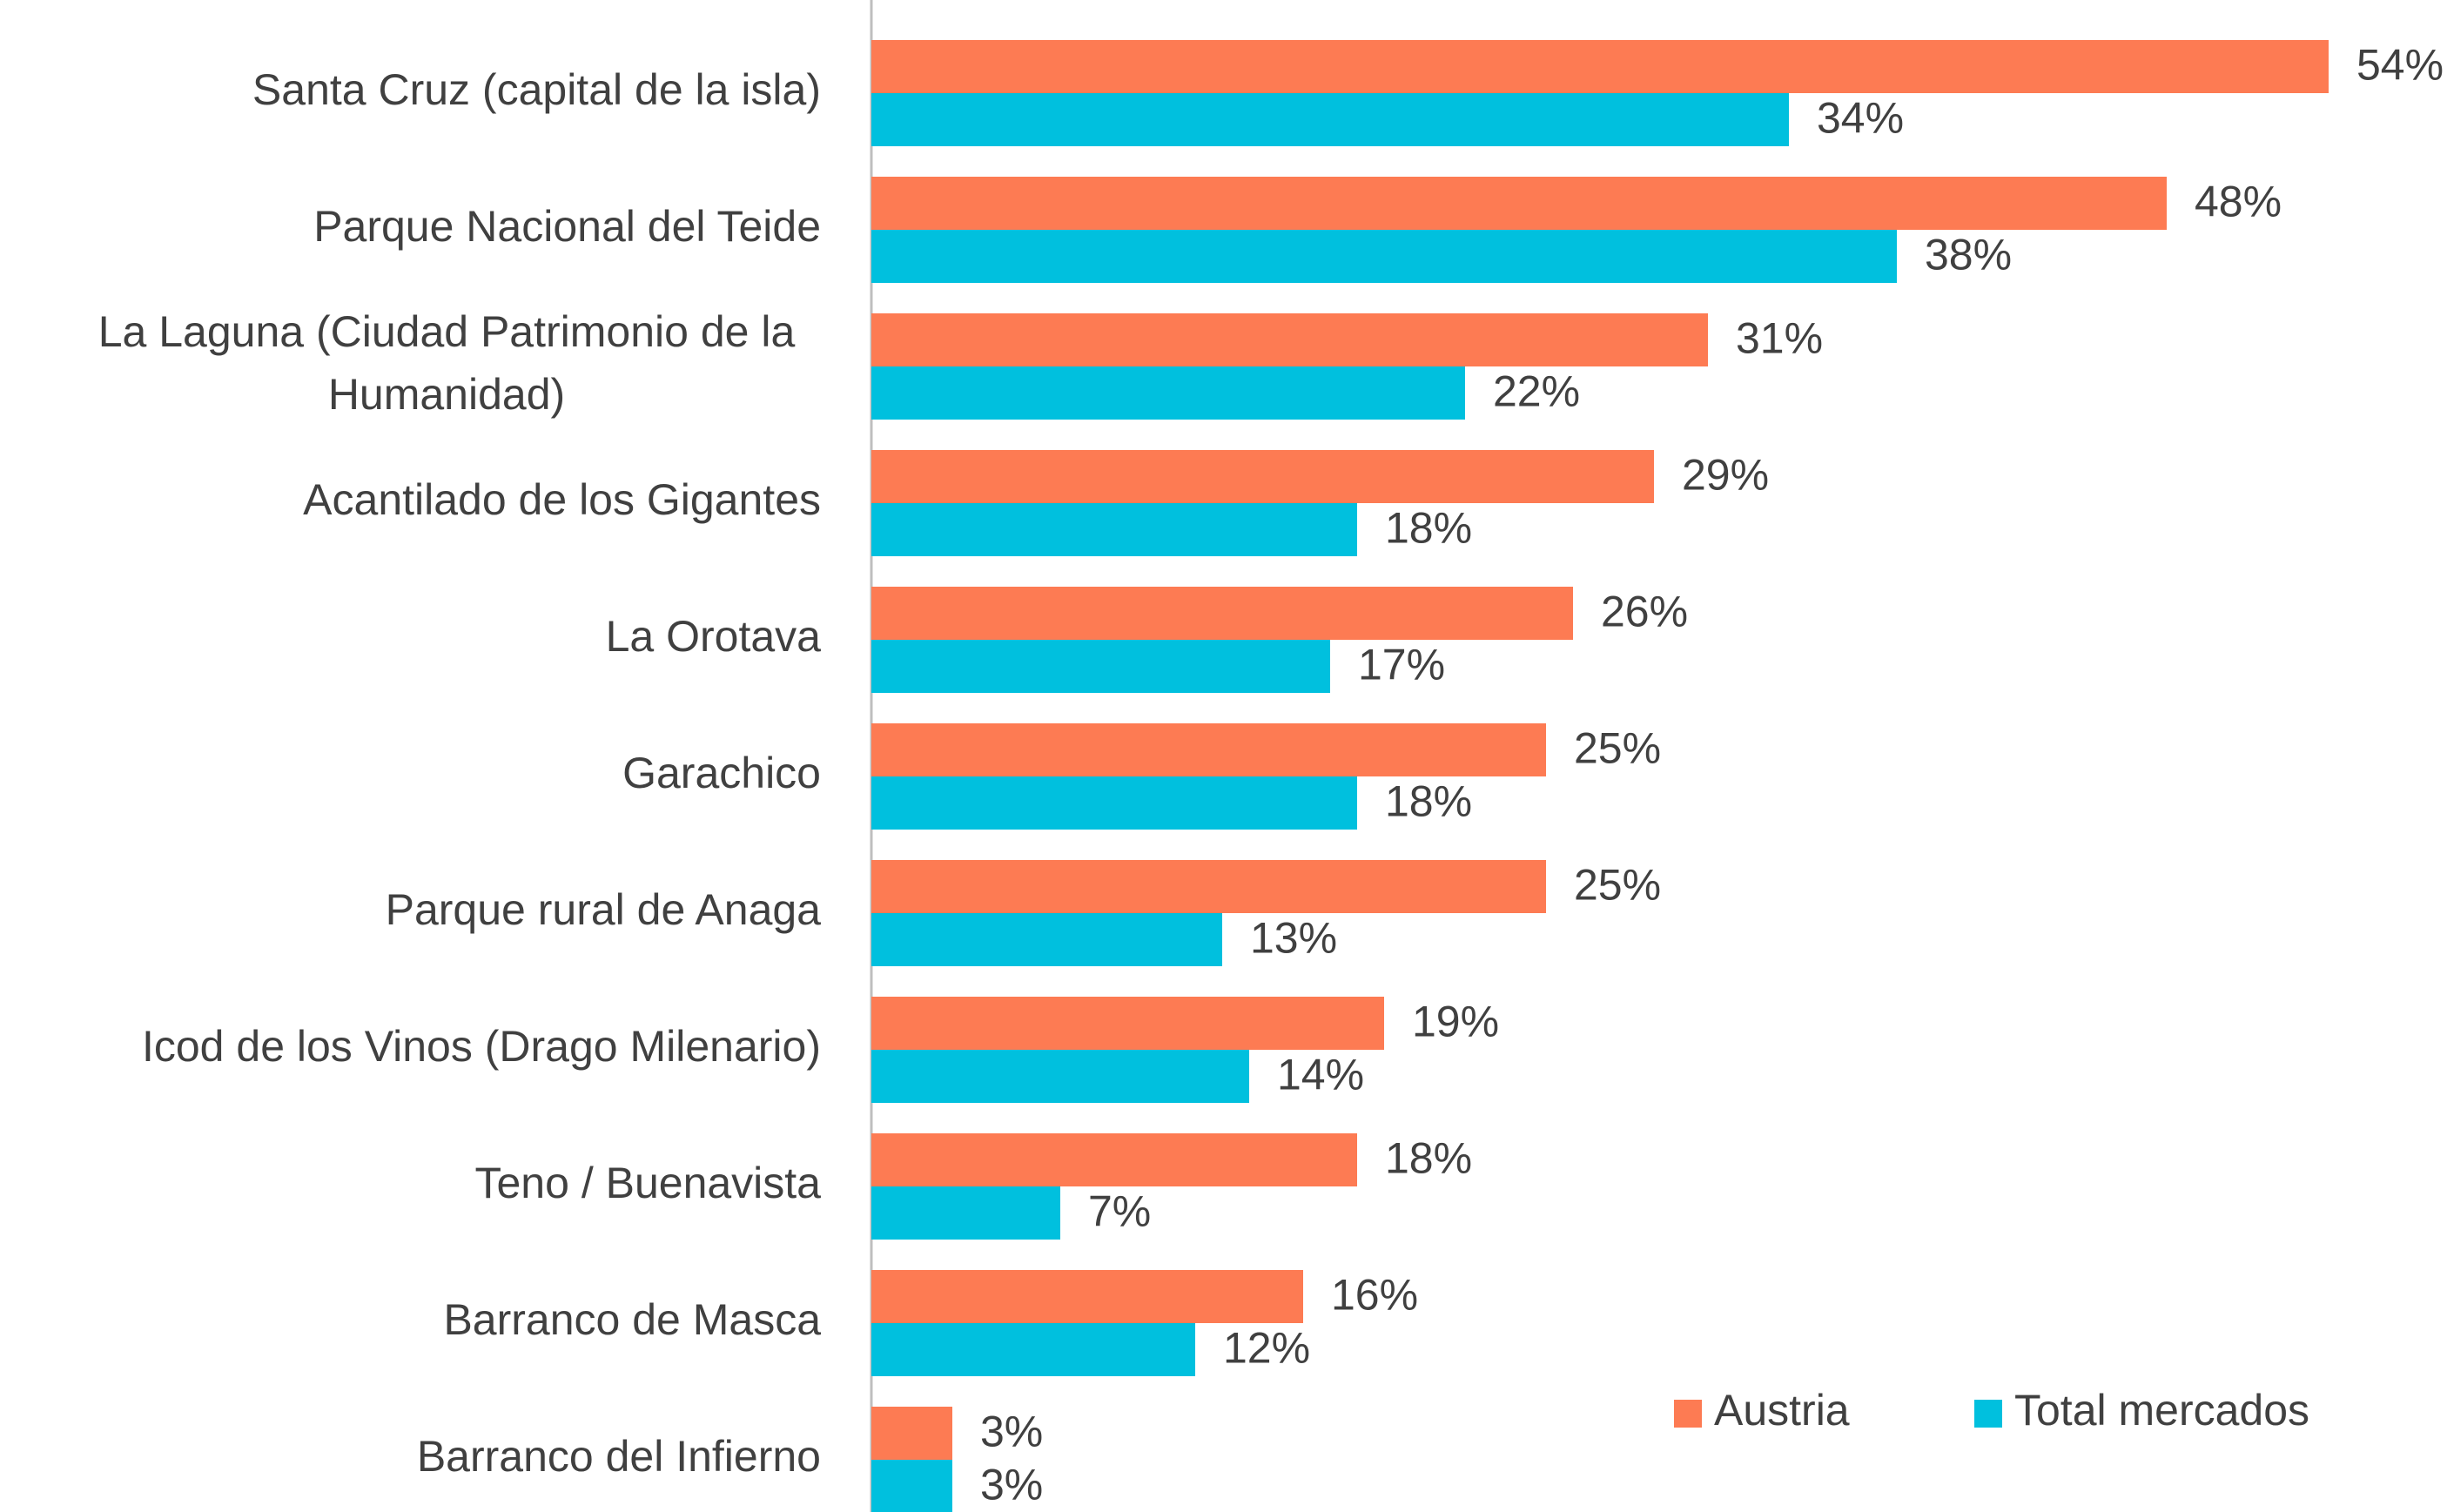  Describe the element at coordinates (2161, 1410) in the screenshot. I see `legend-label: Total mercados` at that location.